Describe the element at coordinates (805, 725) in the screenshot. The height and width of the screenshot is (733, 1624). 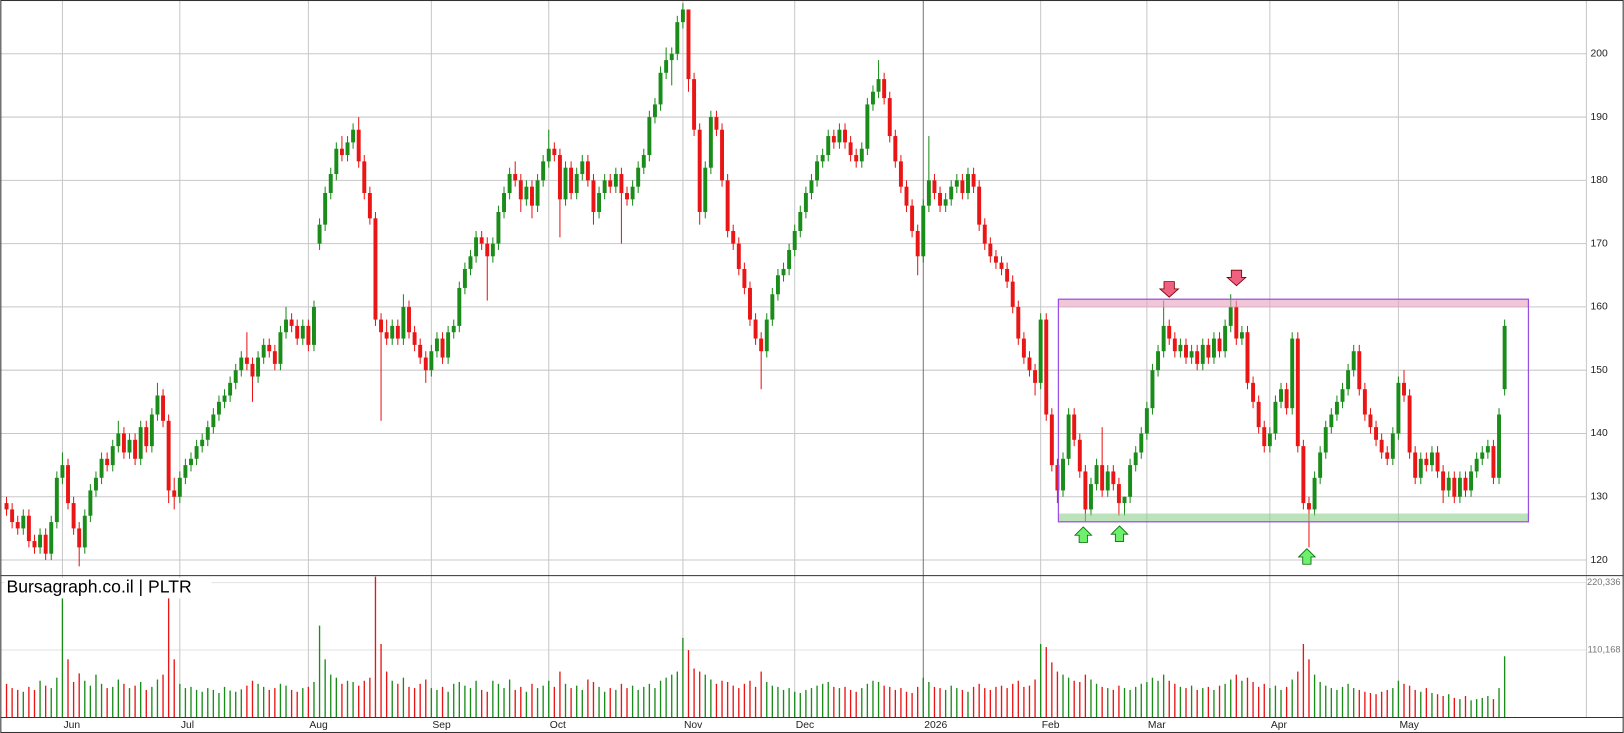
I see `x-tick-label: Dec` at that location.